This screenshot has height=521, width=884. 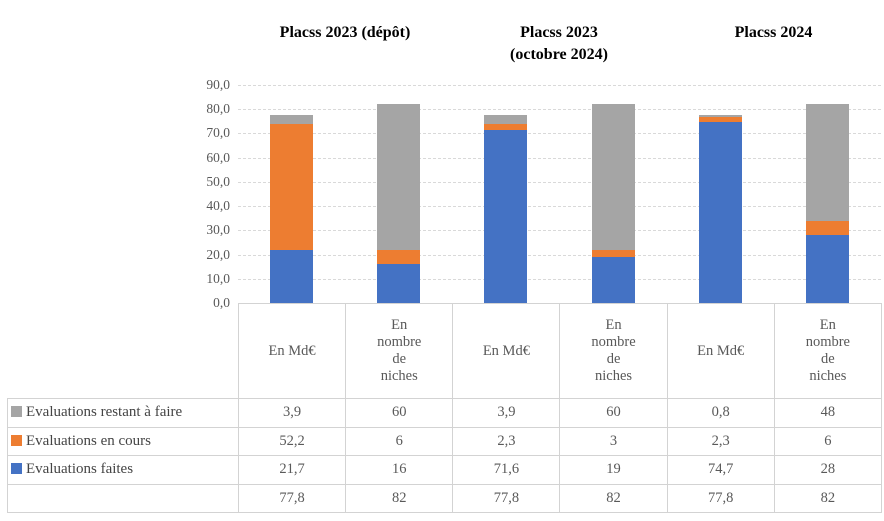 I want to click on y-axis-tick-label: 0,0, so click(x=221, y=302).